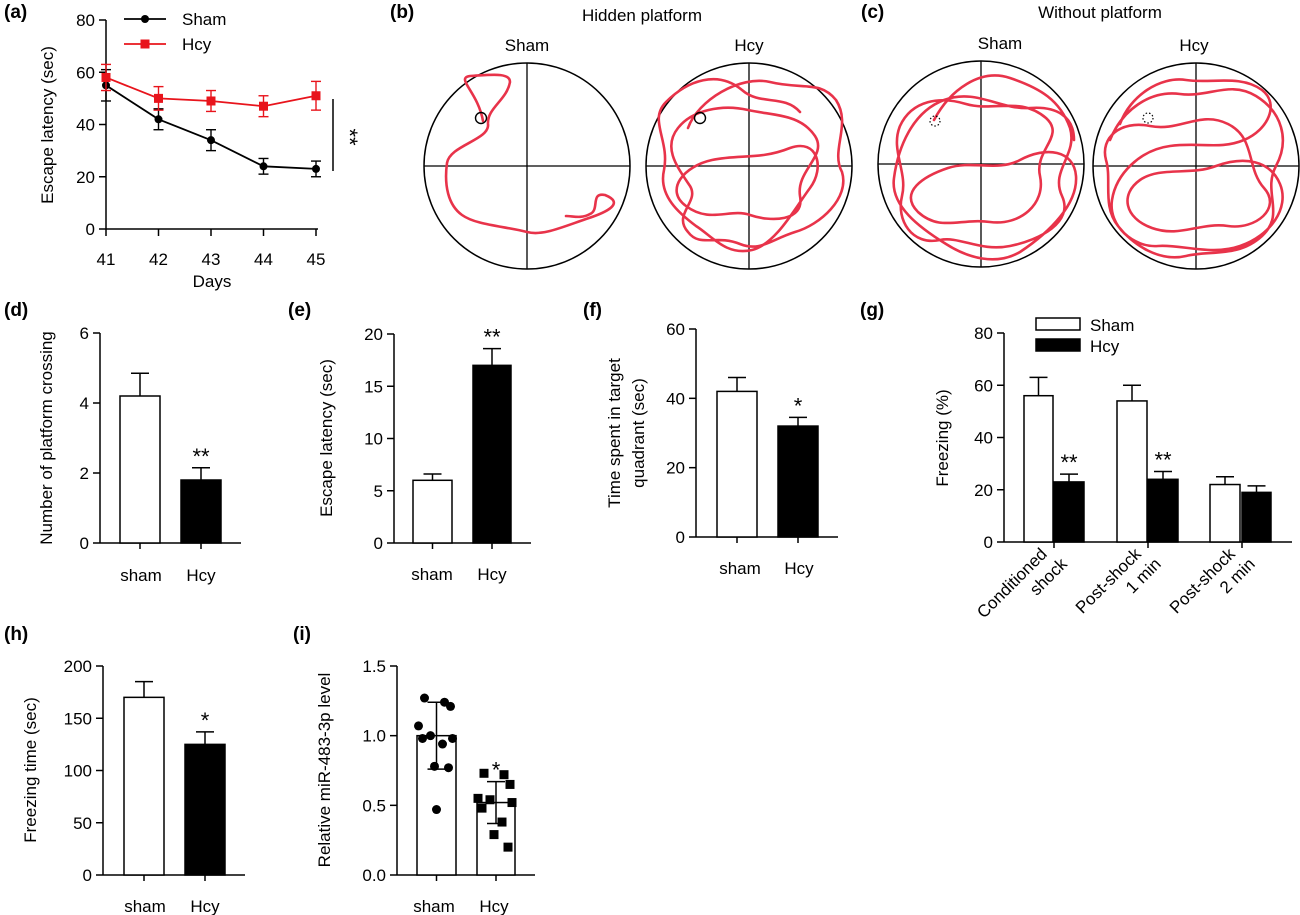  I want to click on legend-swatch-sham, so click(1058, 324).